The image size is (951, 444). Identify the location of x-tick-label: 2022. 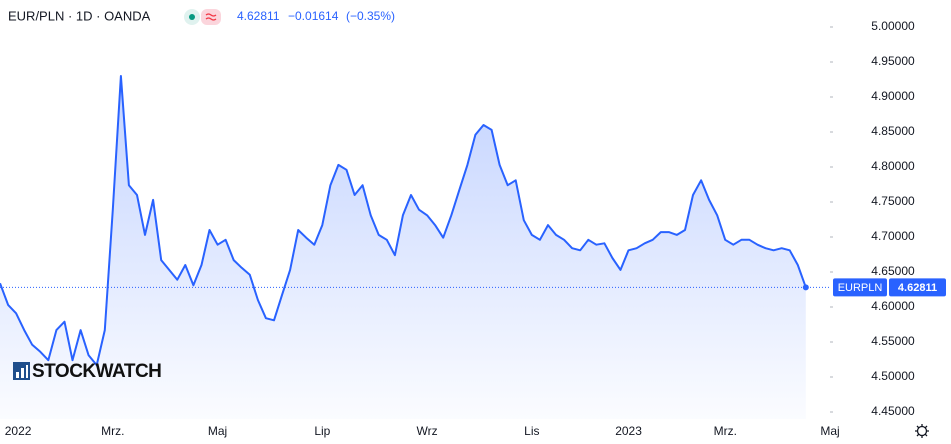
(18, 431).